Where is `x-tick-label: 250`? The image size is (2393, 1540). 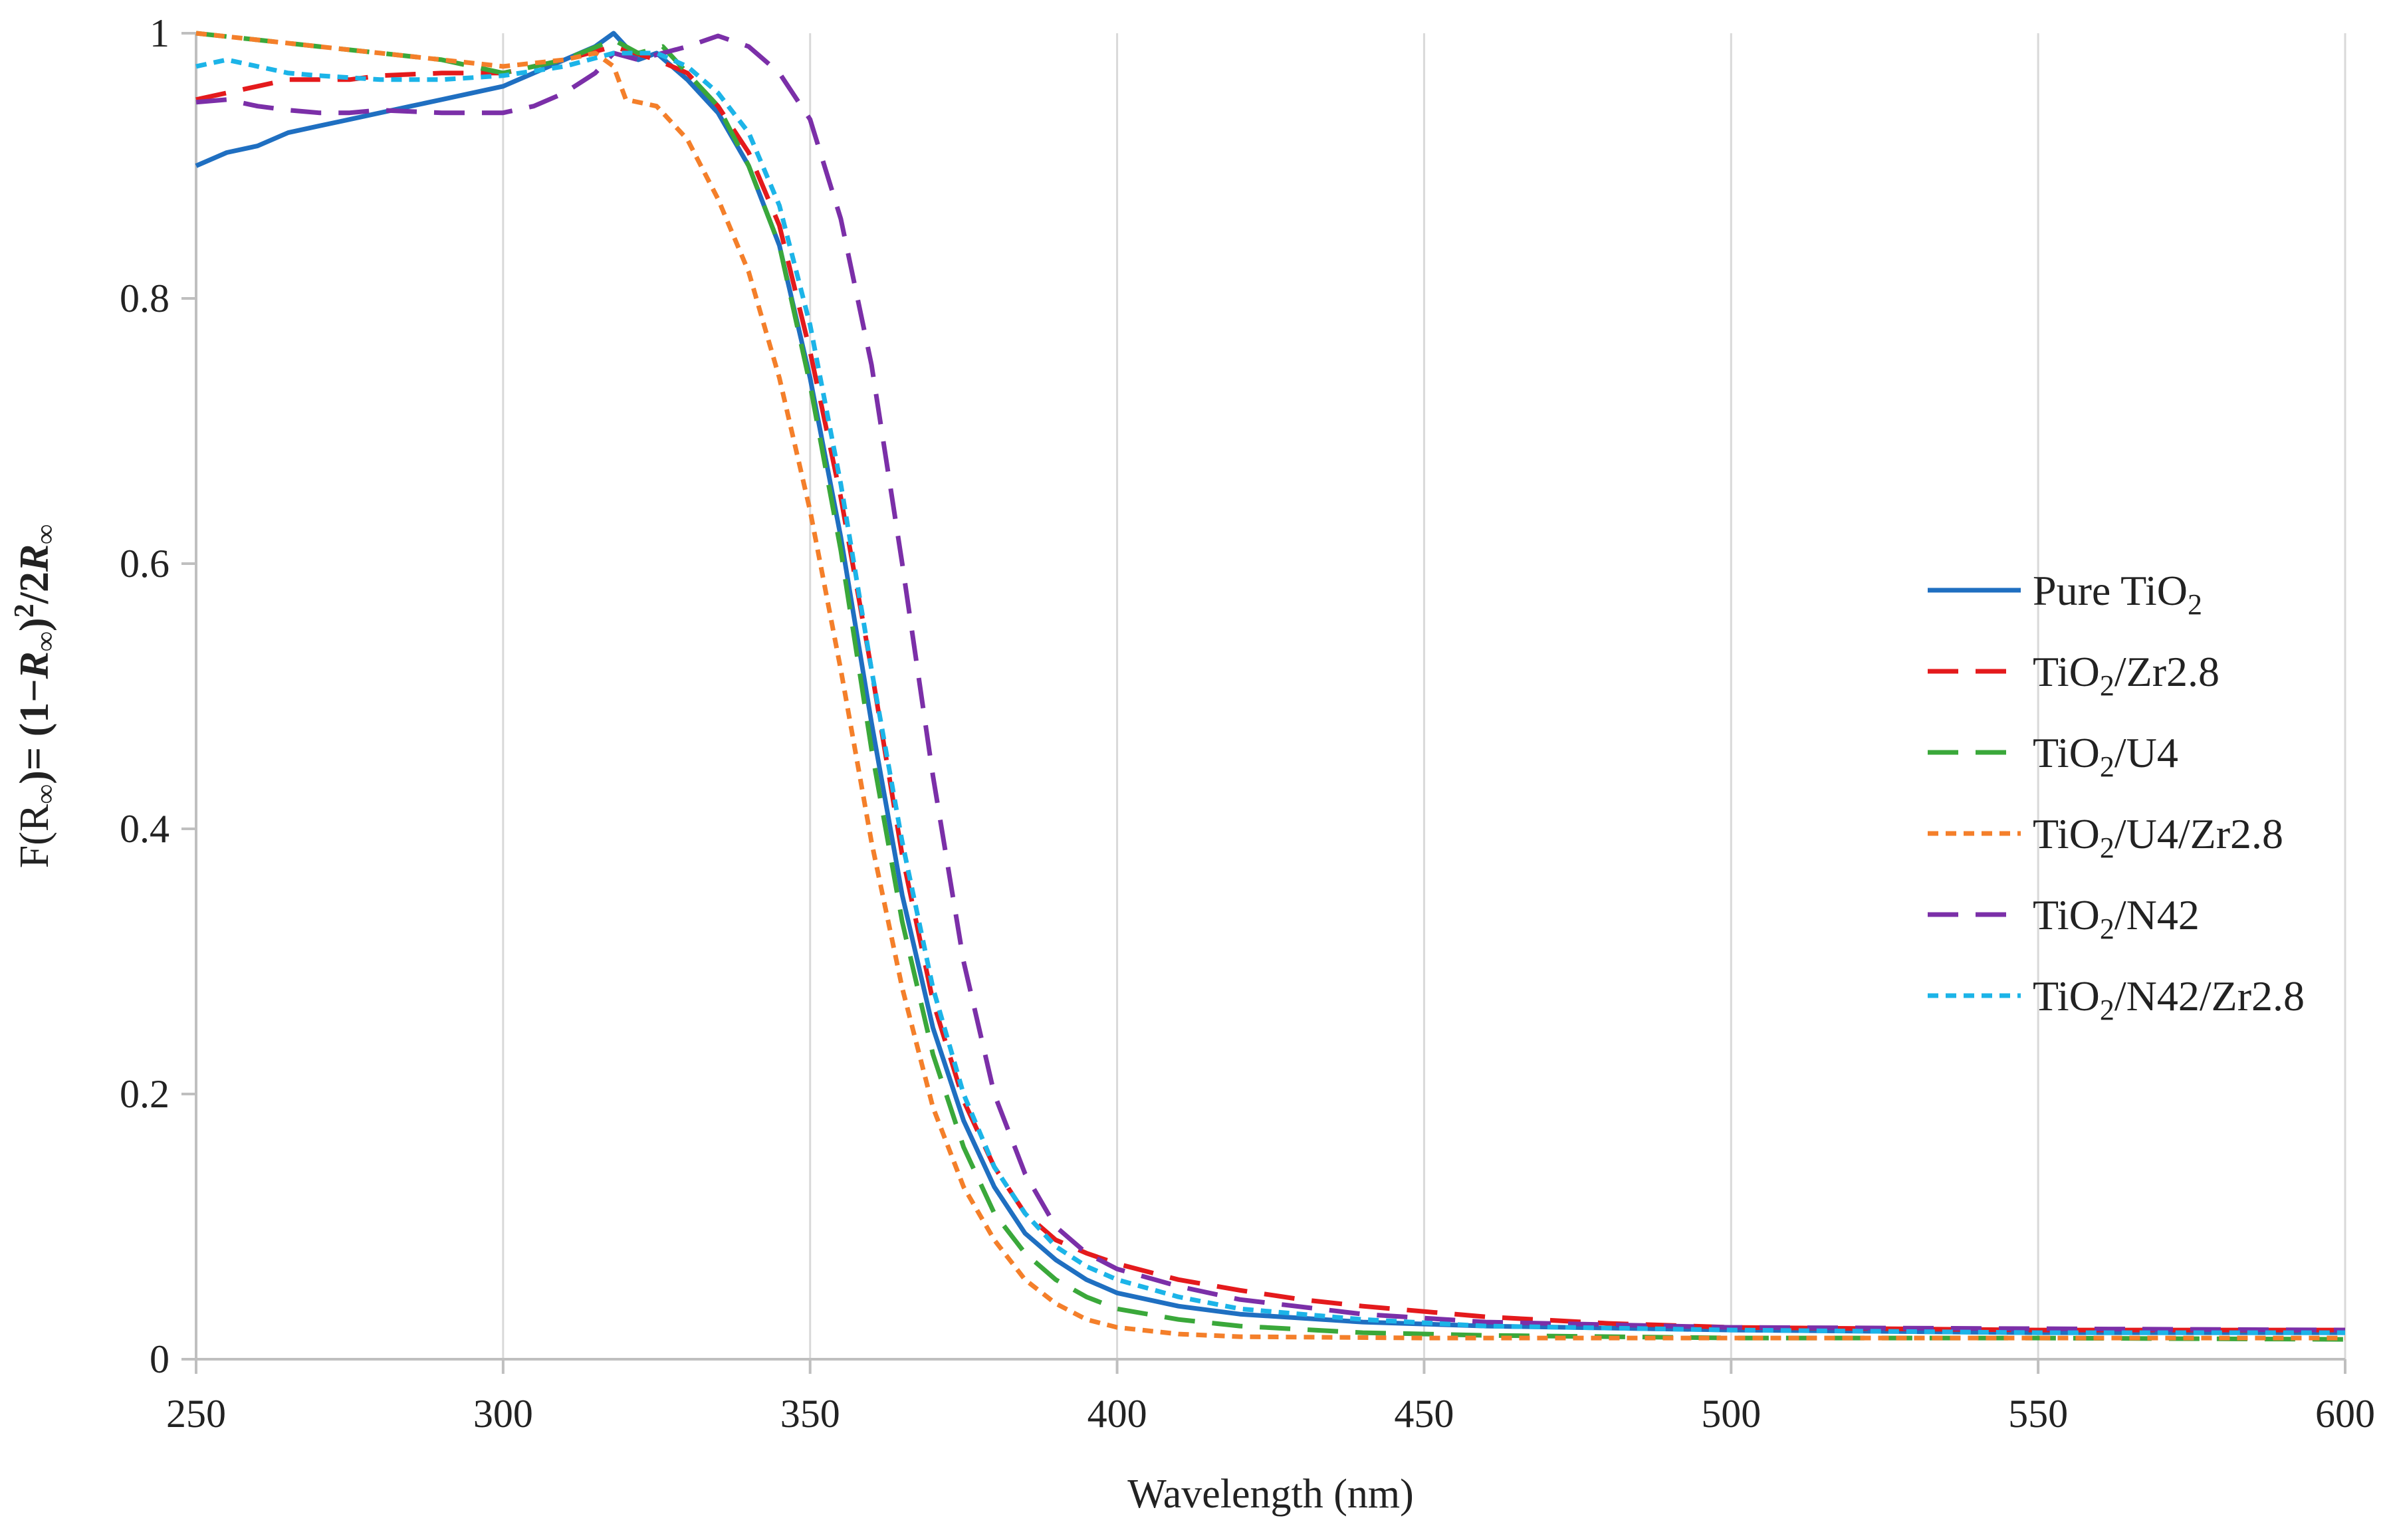 x-tick-label: 250 is located at coordinates (196, 1414).